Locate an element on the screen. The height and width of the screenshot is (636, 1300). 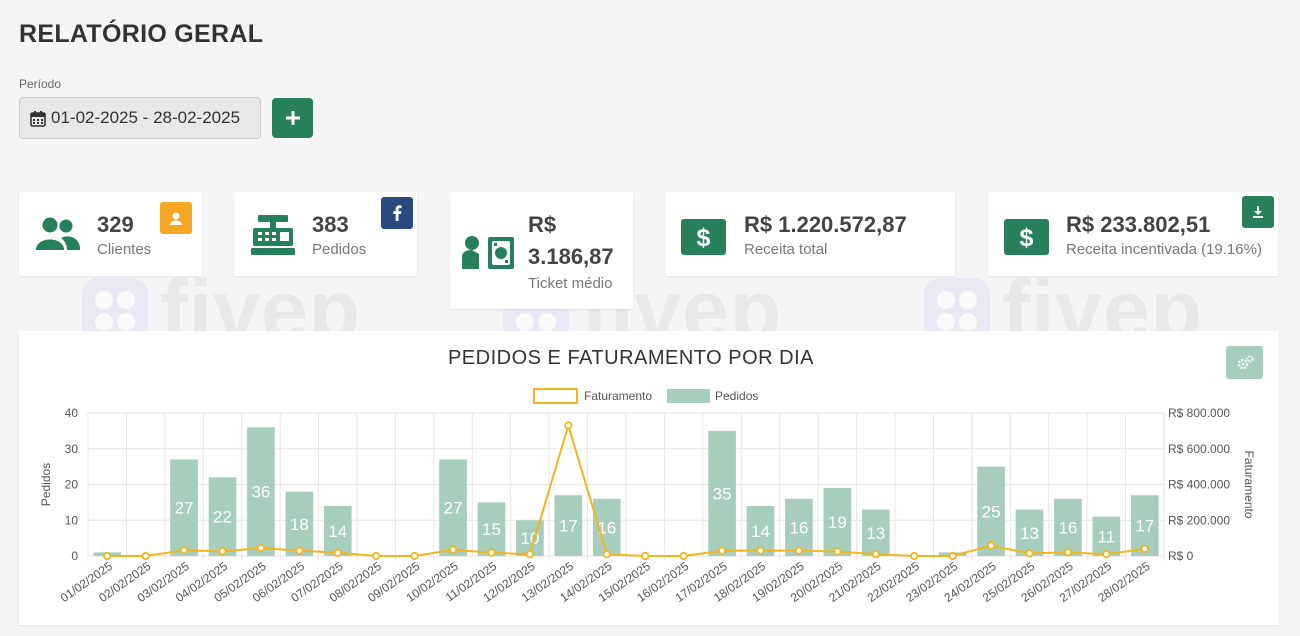
cogs-icon is located at coordinates (1245, 362).